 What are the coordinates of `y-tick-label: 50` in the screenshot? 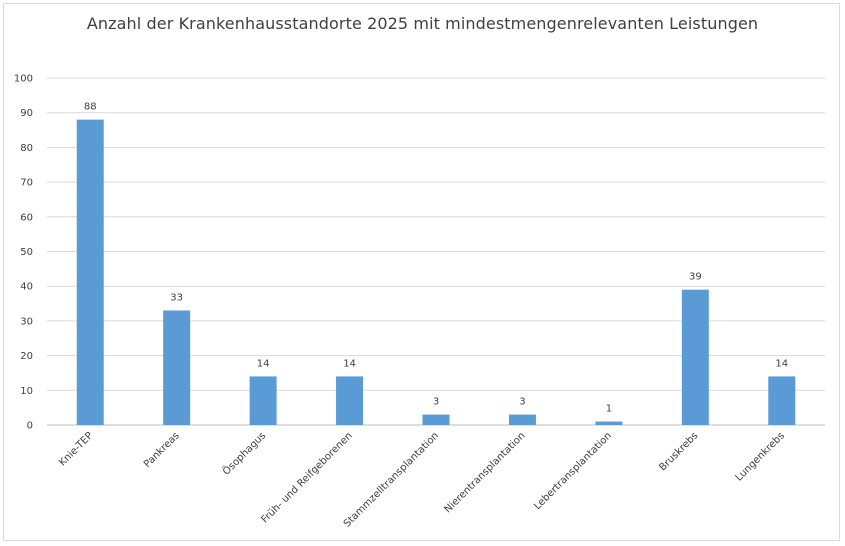 It's located at (26, 252).